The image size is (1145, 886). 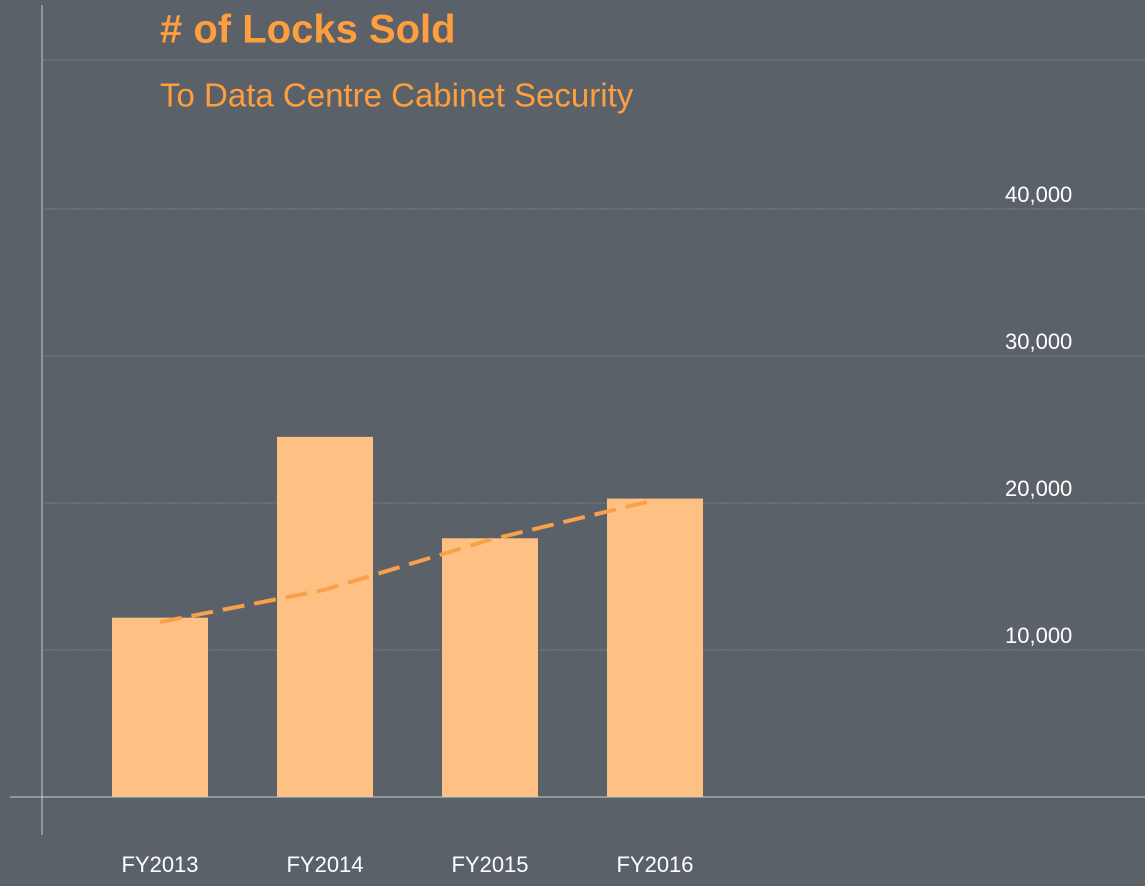 What do you see at coordinates (1038, 194) in the screenshot?
I see `y-tick-label: 40,000` at bounding box center [1038, 194].